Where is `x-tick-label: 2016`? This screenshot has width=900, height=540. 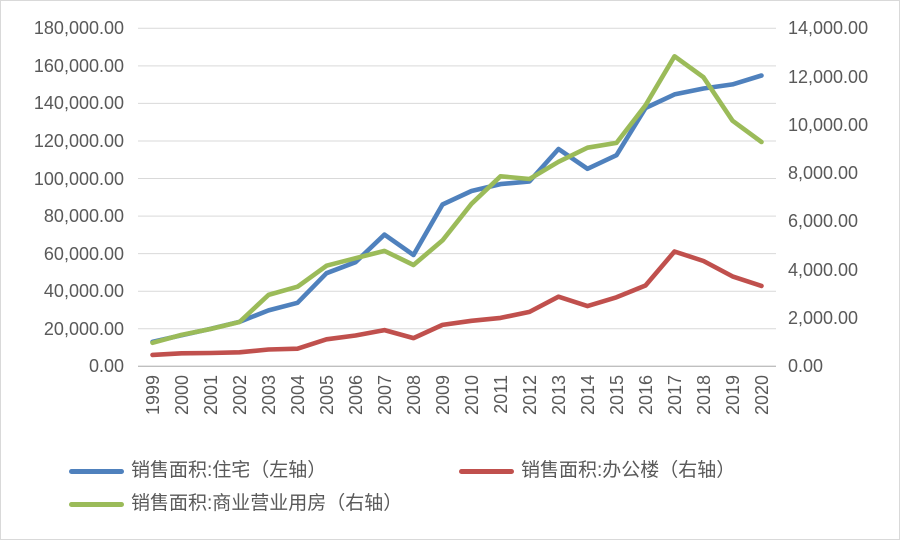
x-tick-label: 2016 is located at coordinates (645, 395).